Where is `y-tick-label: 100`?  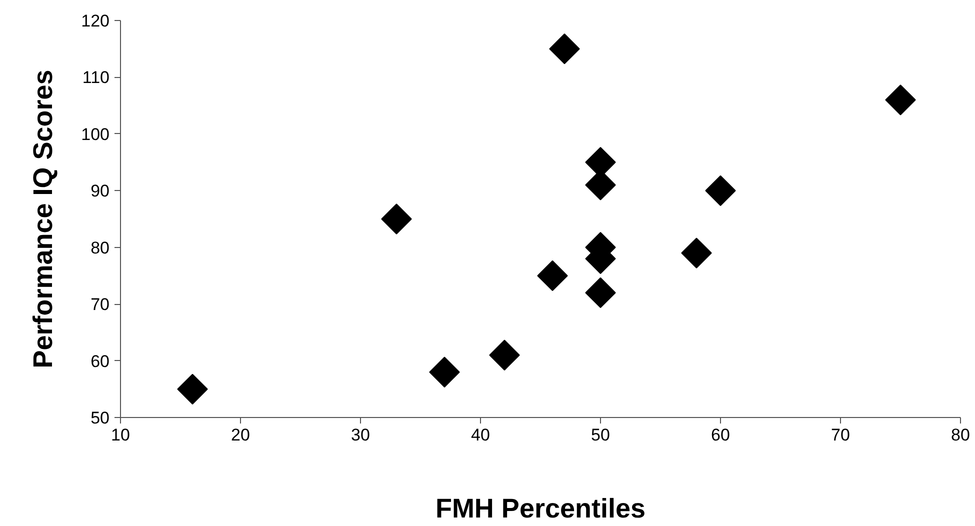 y-tick-label: 100 is located at coordinates (95, 134).